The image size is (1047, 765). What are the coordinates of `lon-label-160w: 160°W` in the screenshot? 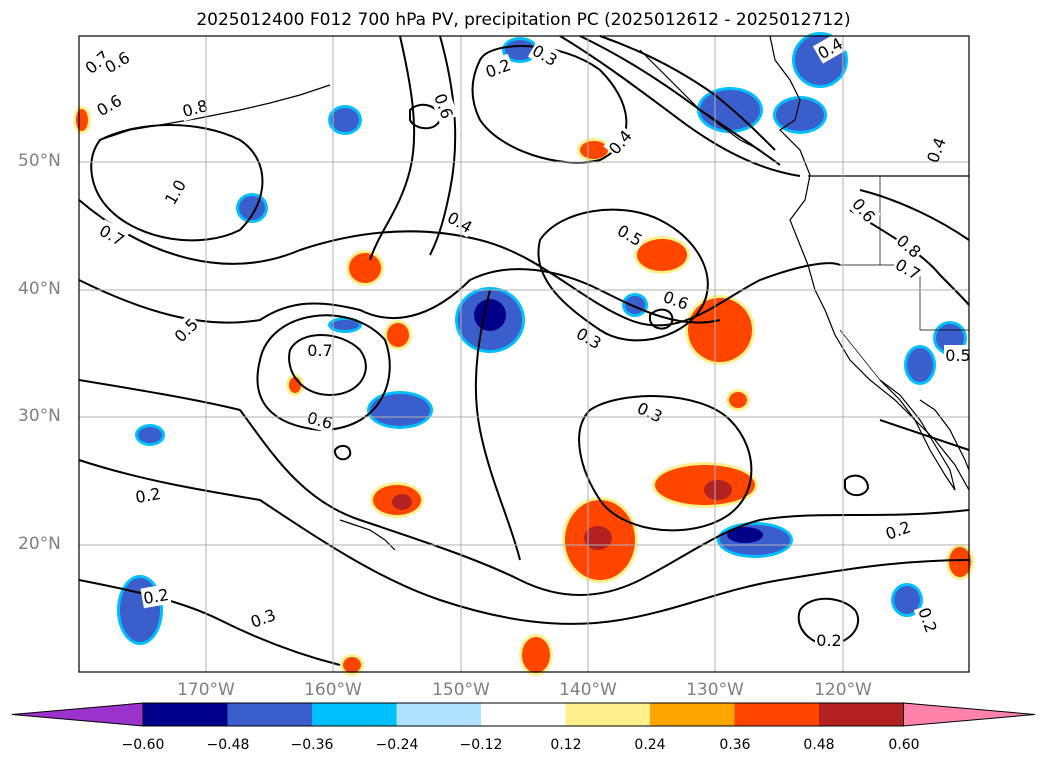 It's located at (333, 690).